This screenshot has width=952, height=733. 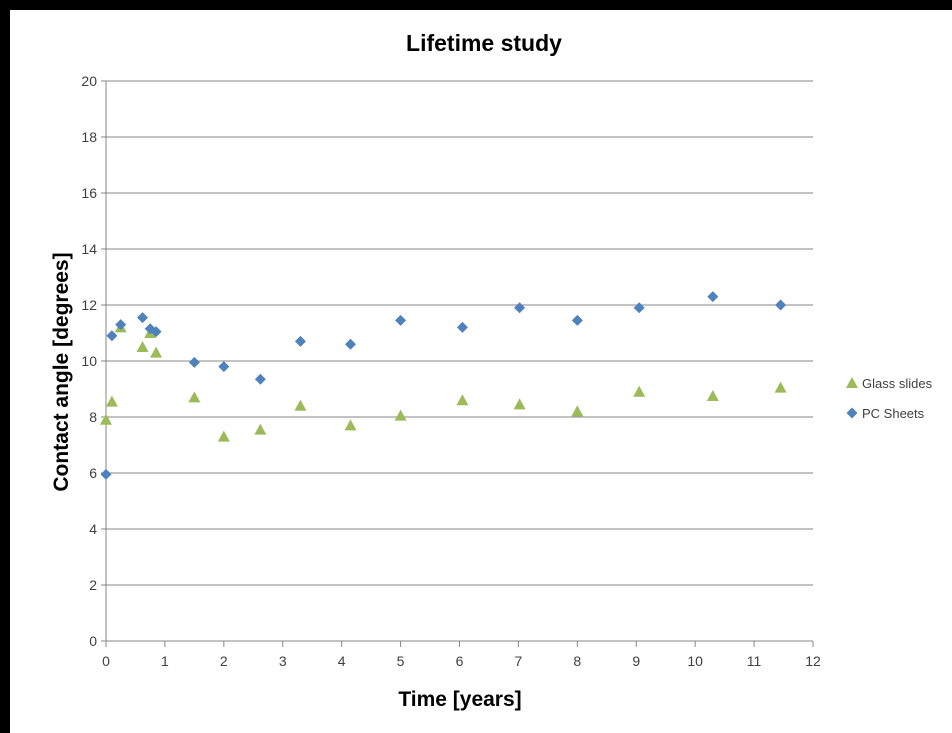 What do you see at coordinates (897, 383) in the screenshot?
I see `legend-label: Glass slides` at bounding box center [897, 383].